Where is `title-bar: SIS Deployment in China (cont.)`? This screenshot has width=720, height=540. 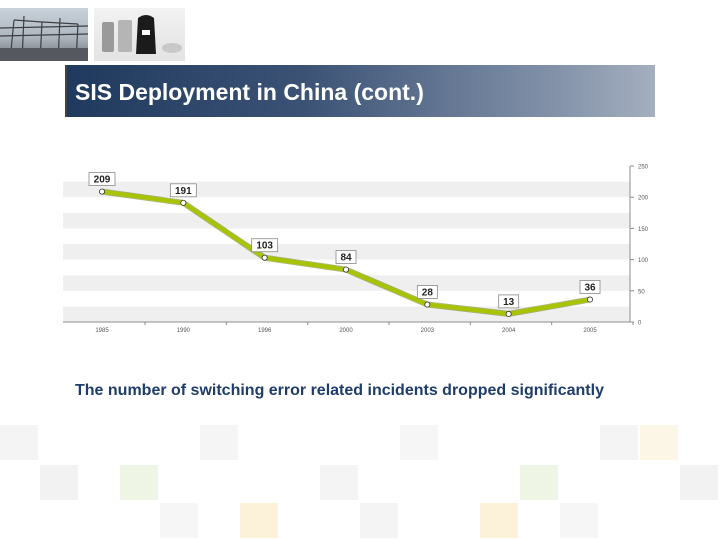
title-bar: SIS Deployment in China (cont.) is located at coordinates (360, 91).